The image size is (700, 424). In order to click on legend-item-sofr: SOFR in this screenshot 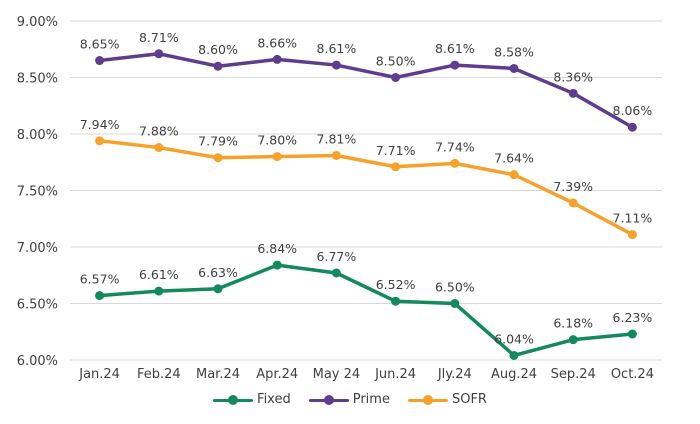, I will do `click(447, 399)`.